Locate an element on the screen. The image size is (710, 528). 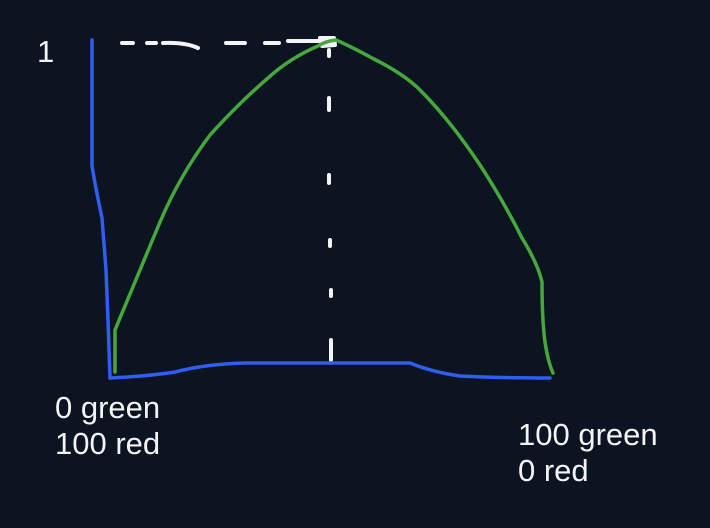
y-axis-line is located at coordinates (101, 209).